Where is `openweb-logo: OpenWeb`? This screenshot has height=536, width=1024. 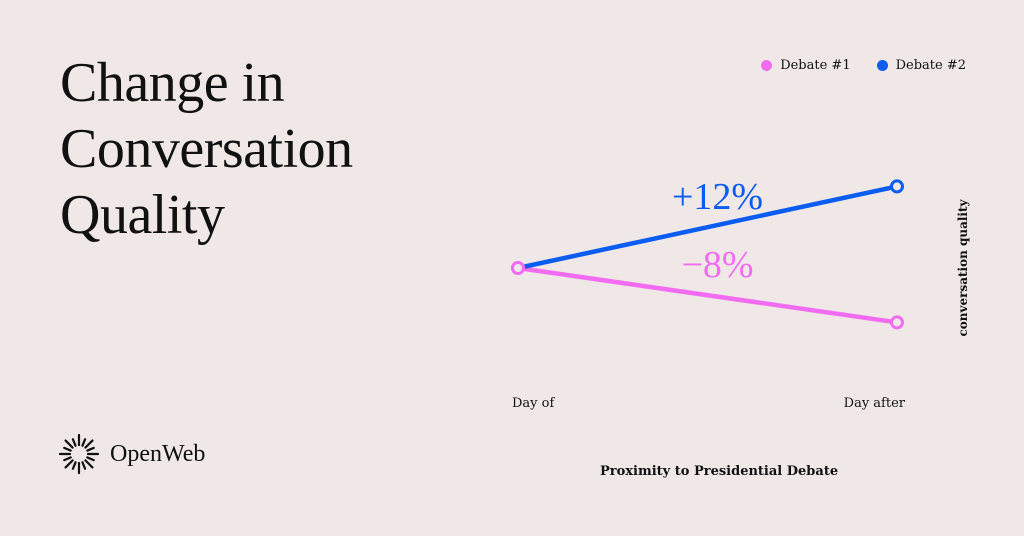 openweb-logo: OpenWeb is located at coordinates (131, 454).